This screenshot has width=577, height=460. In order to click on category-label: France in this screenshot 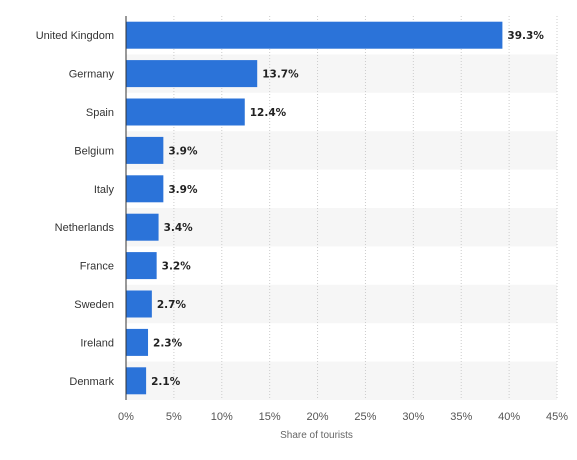, I will do `click(97, 267)`.